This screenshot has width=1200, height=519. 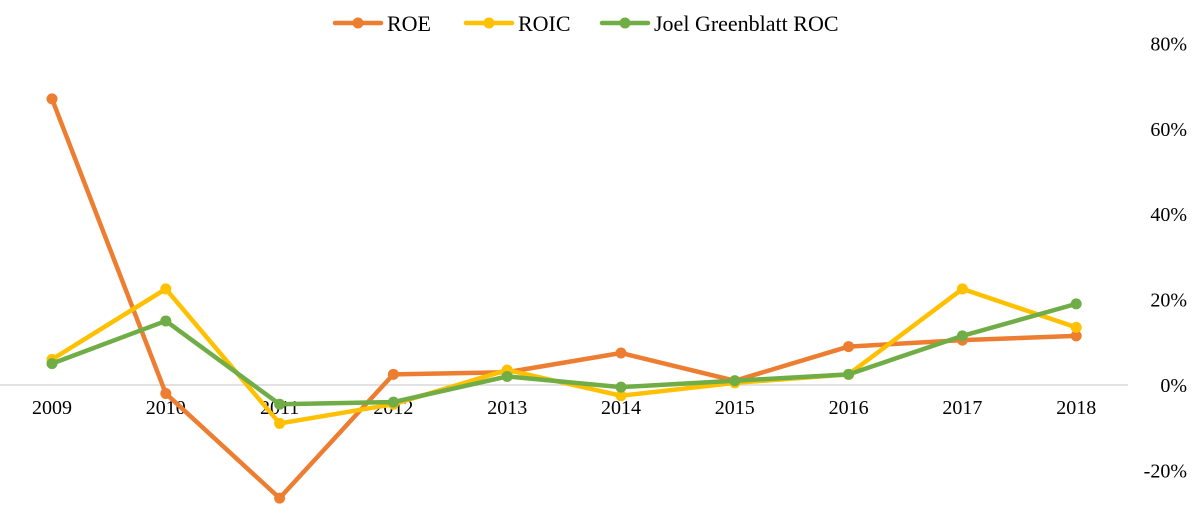 What do you see at coordinates (381, 23) in the screenshot?
I see `legend-item-roe: ROE` at bounding box center [381, 23].